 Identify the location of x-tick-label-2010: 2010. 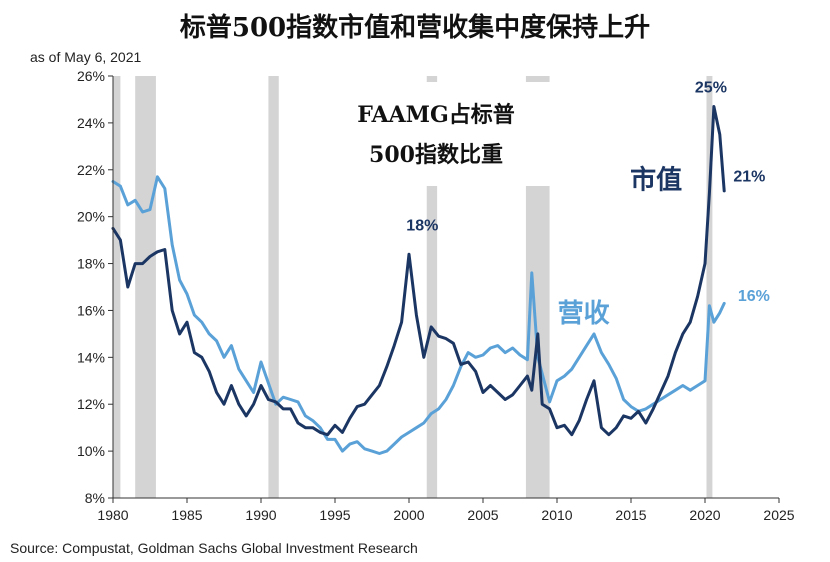
(556, 515).